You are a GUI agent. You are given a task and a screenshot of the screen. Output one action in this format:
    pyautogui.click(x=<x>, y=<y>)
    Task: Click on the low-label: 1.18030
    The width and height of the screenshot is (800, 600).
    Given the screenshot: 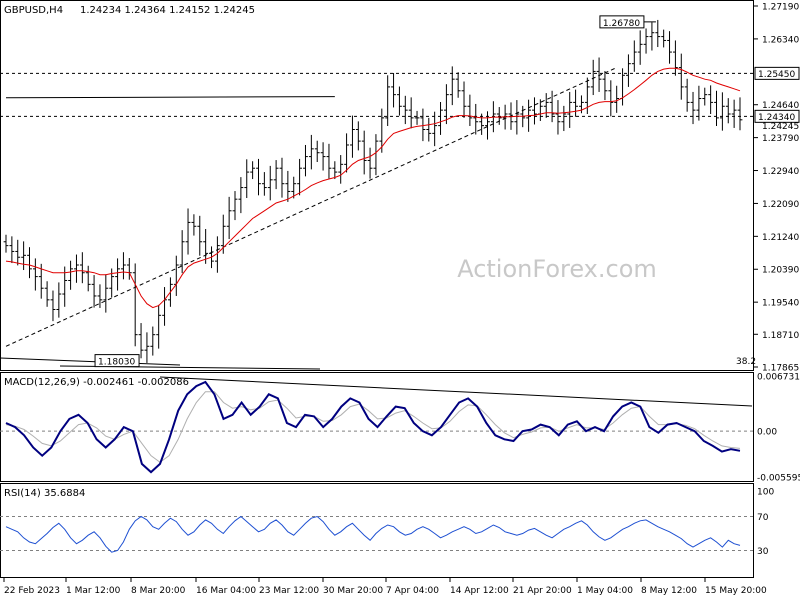 What is the action you would take?
    pyautogui.click(x=116, y=363)
    